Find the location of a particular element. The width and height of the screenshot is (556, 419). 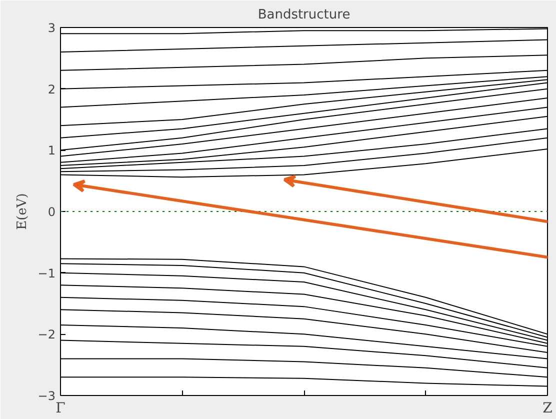

x-tick-label: Z is located at coordinates (547, 408).